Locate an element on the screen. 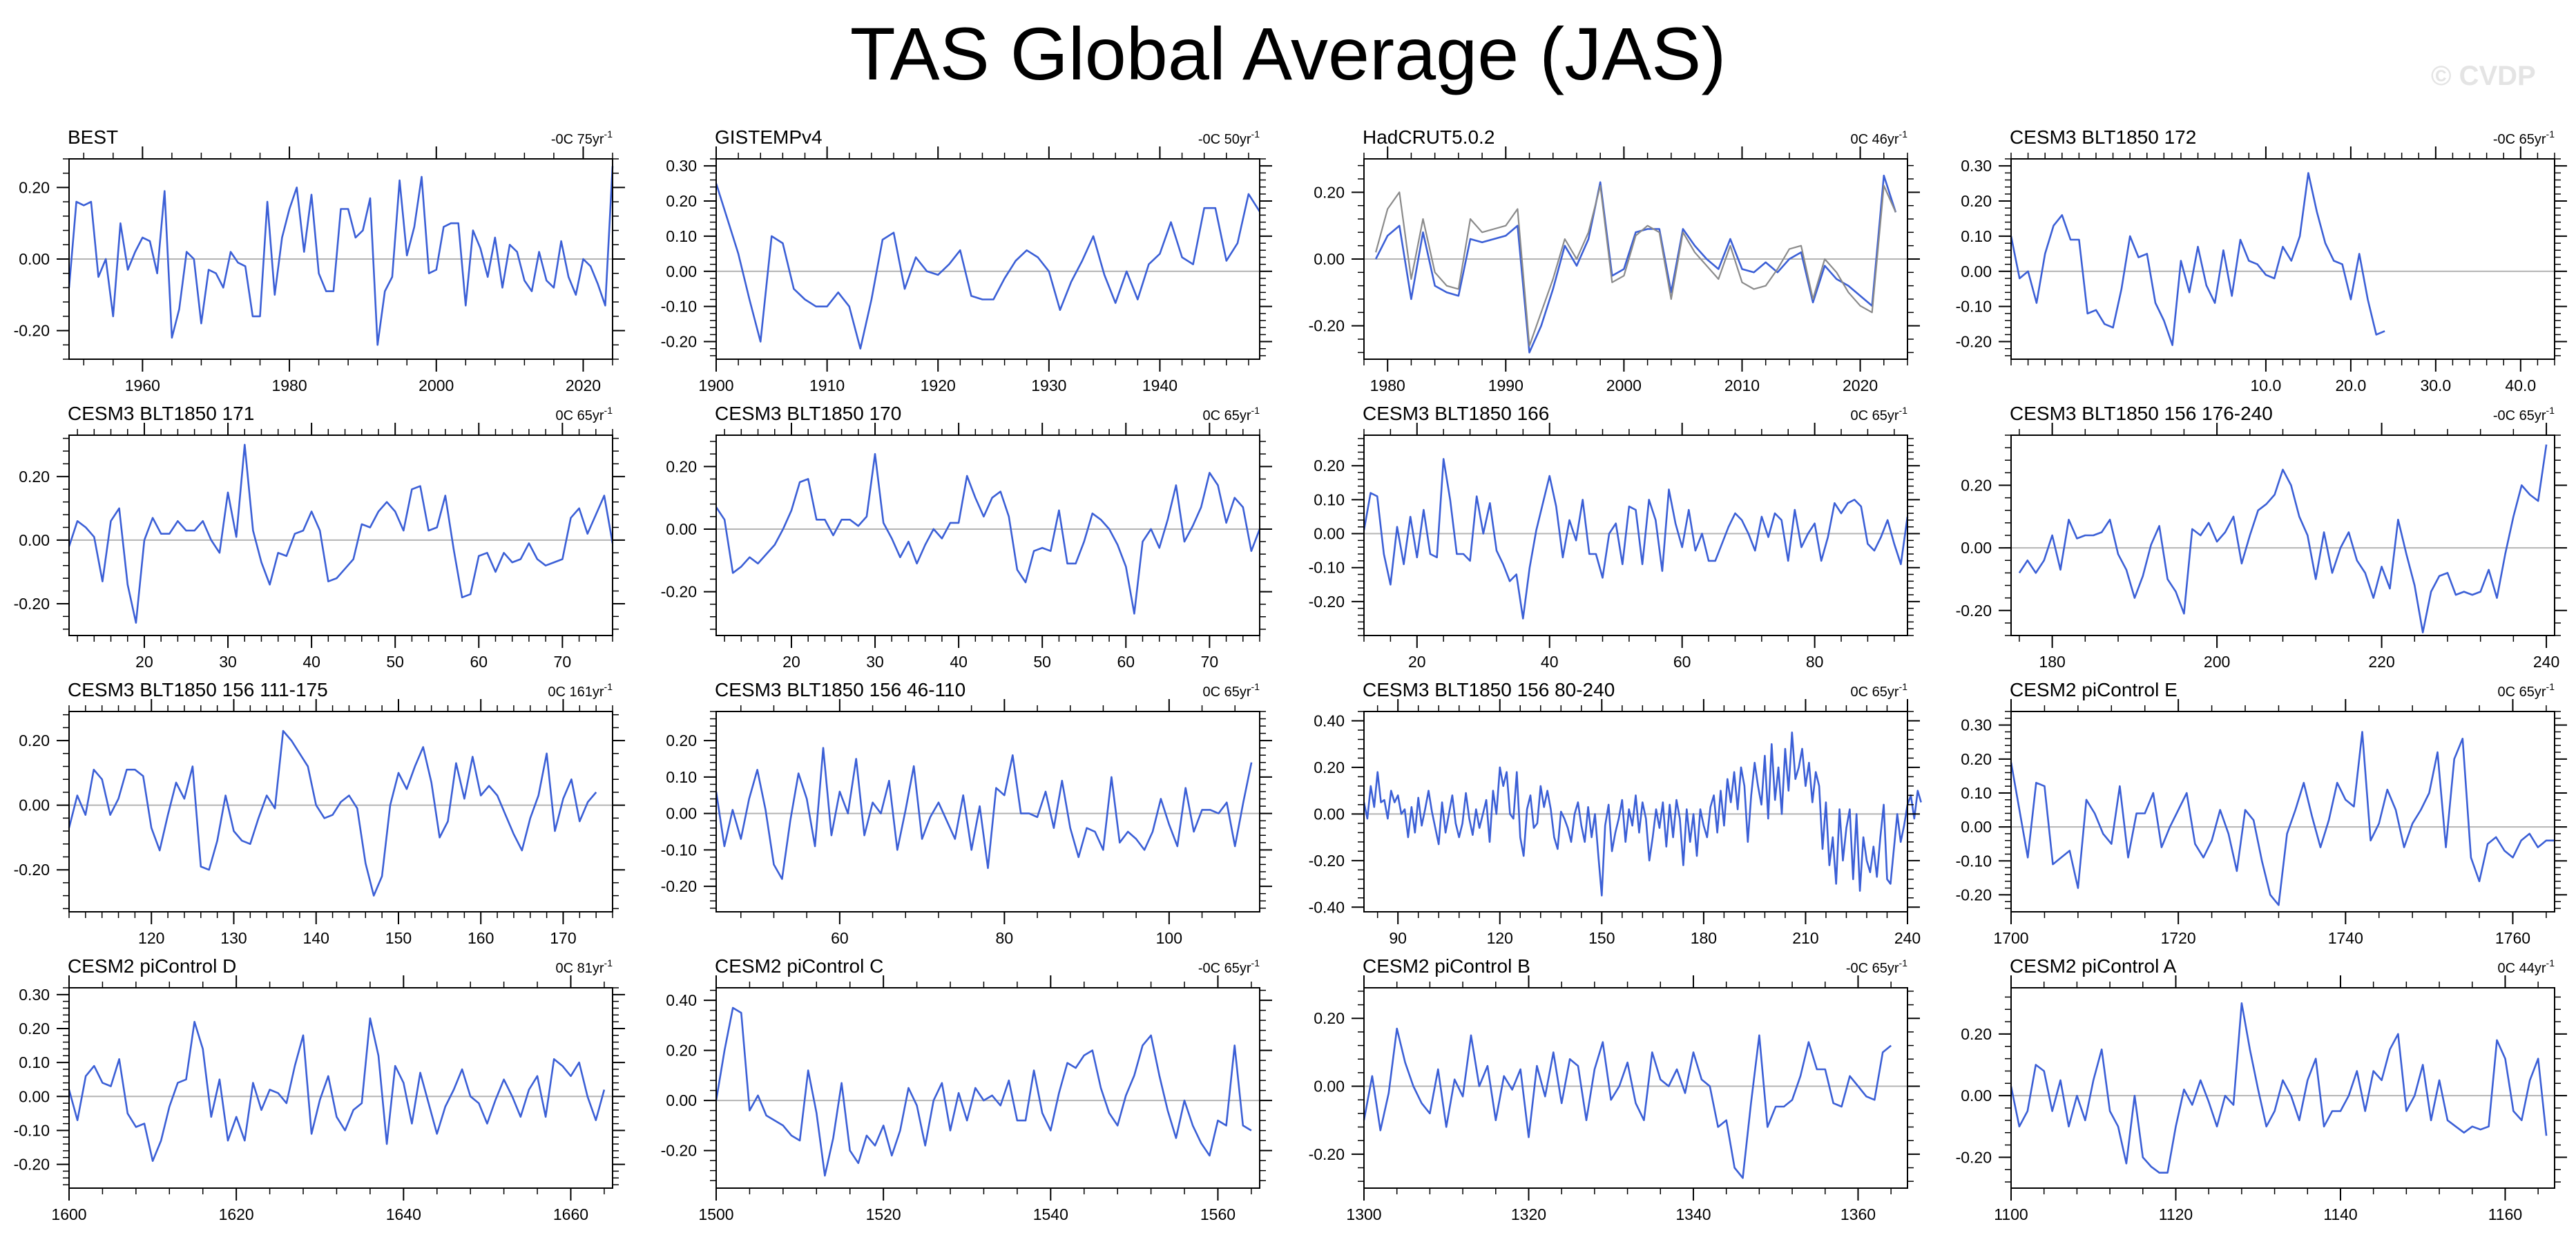 This screenshot has height=1242, width=2576. x-tick-label: 1920 is located at coordinates (938, 385).